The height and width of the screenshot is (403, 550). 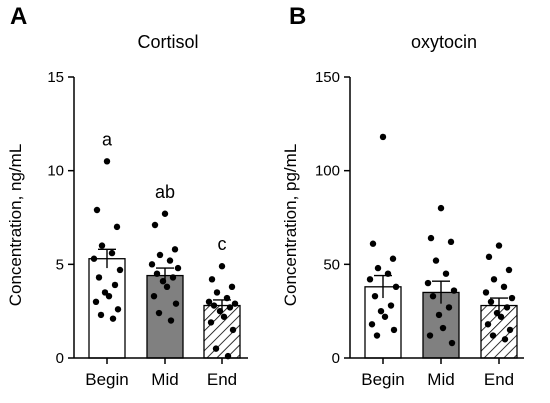 What do you see at coordinates (331, 264) in the screenshot?
I see `panel-b-y-tick-label: 50` at bounding box center [331, 264].